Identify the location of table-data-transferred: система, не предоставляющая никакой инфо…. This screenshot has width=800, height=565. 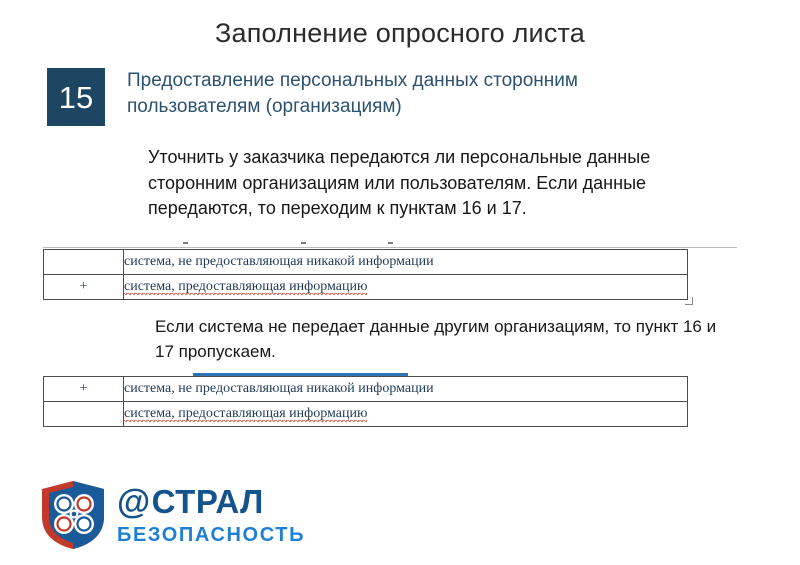
(365, 274).